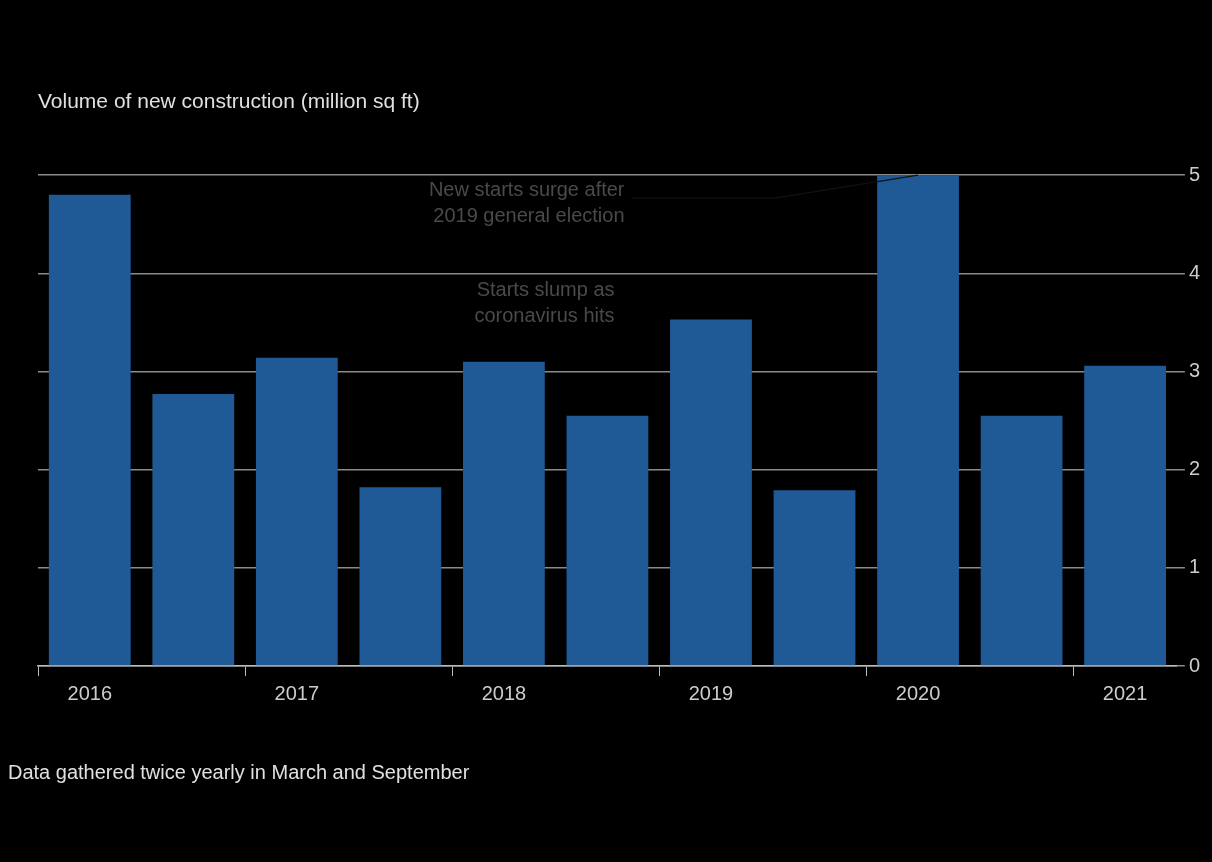  Describe the element at coordinates (711, 692) in the screenshot. I see `x-tick-label: 2019` at that location.